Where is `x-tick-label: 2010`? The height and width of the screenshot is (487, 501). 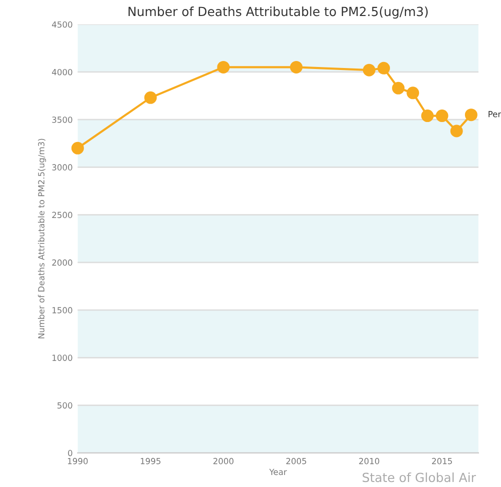 x-tick-label: 2010 is located at coordinates (369, 461).